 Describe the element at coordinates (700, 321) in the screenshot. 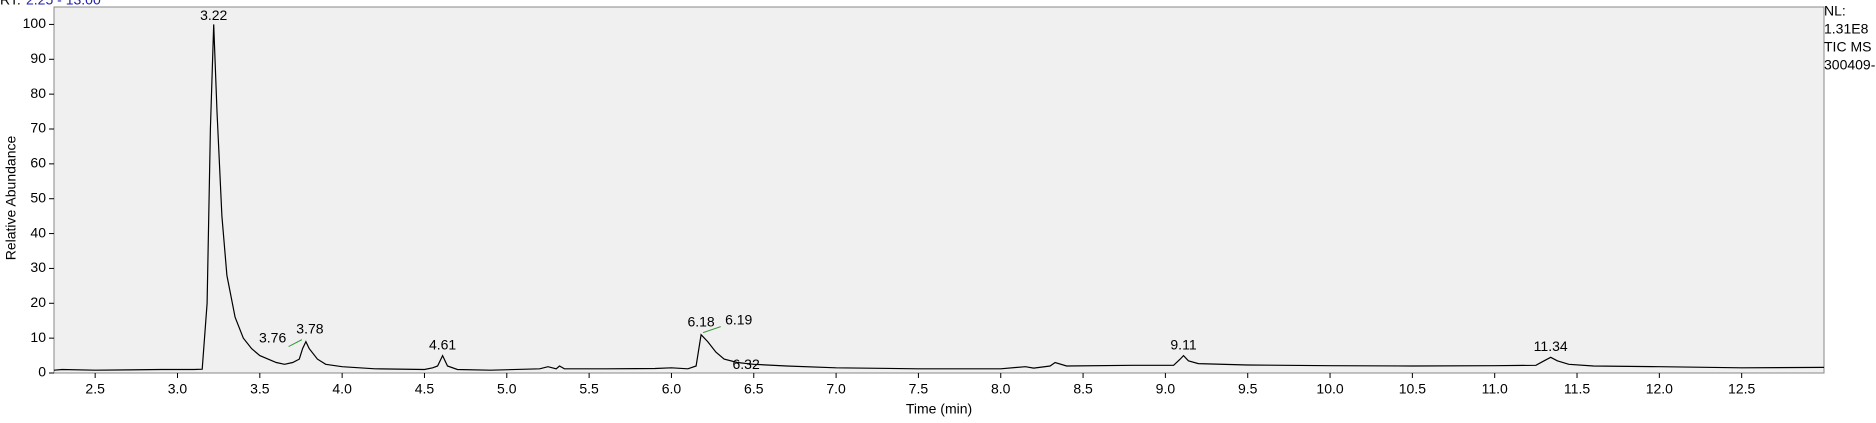

I see `peak-label: 6.18` at that location.